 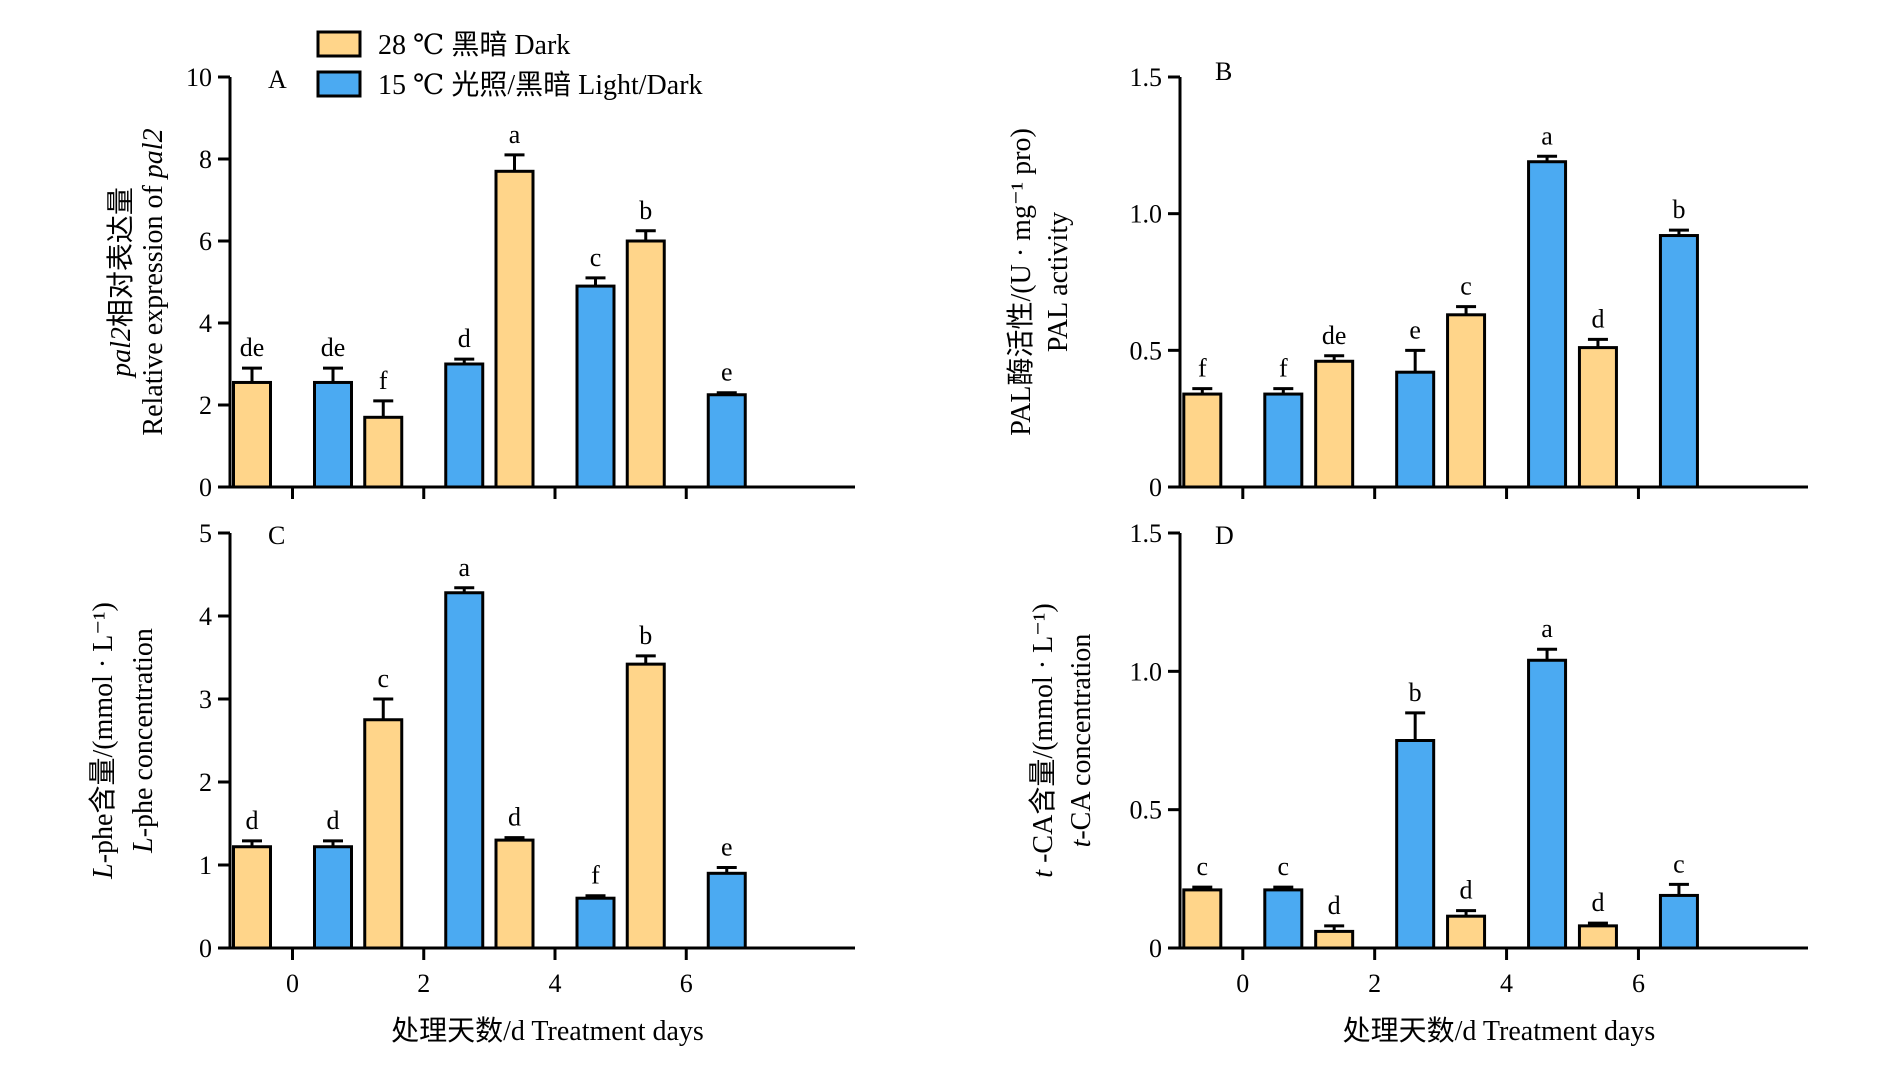 I want to click on panel-label: A, so click(x=277, y=79).